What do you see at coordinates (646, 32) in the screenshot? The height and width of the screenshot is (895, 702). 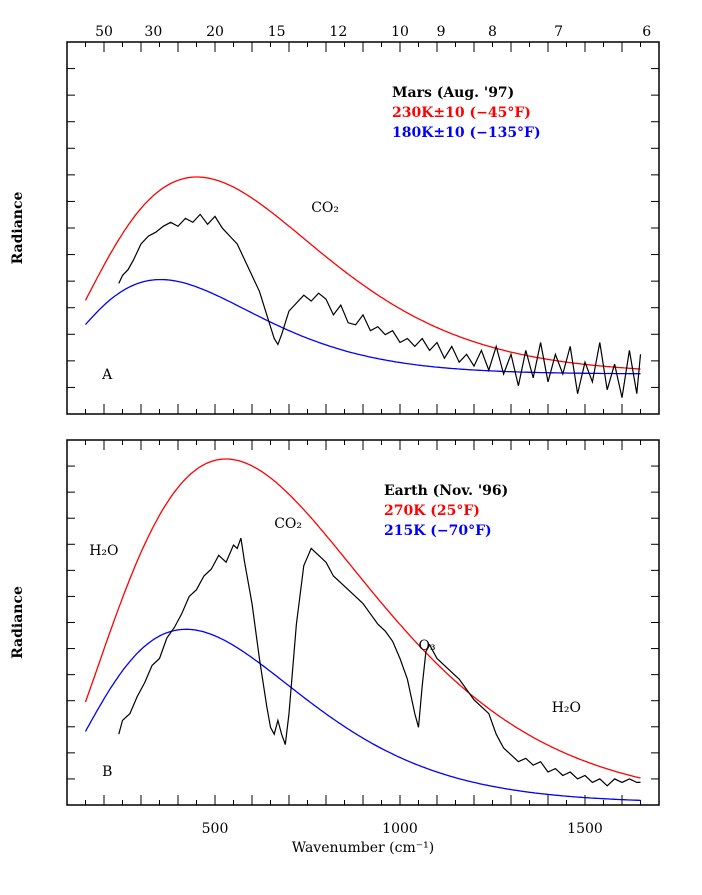 I see `top-wavelength-tick-label: 6` at bounding box center [646, 32].